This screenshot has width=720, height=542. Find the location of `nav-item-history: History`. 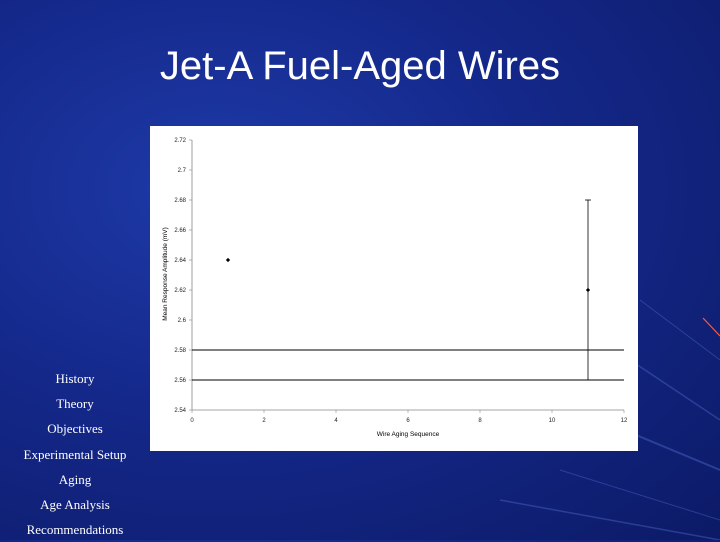

nav-item-history: History is located at coordinates (75, 378).